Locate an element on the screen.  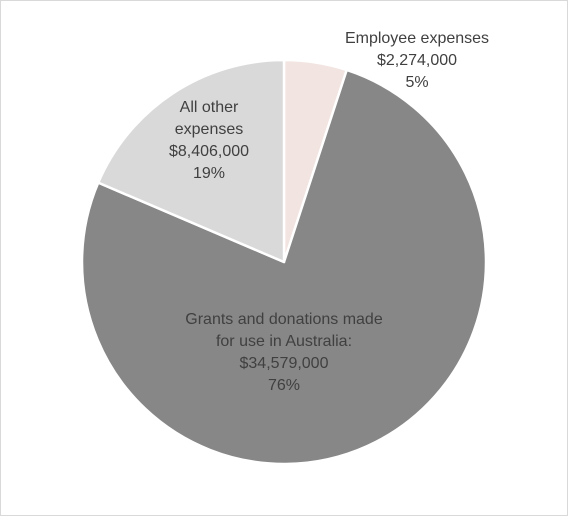
pie-slice-label-line: 5% is located at coordinates (416, 82).